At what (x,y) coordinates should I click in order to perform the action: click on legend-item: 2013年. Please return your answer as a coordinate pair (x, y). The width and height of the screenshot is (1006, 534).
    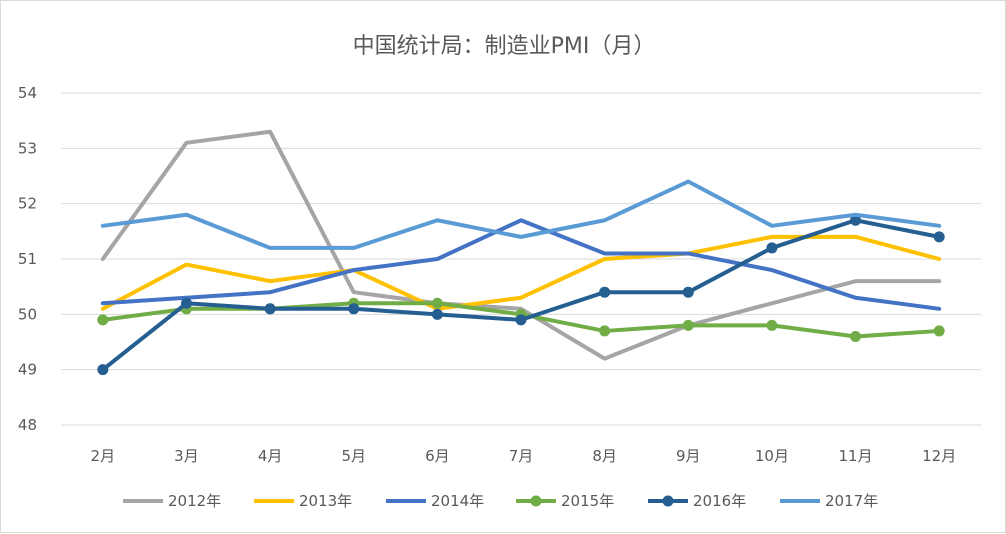
    Looking at the image, I should click on (303, 501).